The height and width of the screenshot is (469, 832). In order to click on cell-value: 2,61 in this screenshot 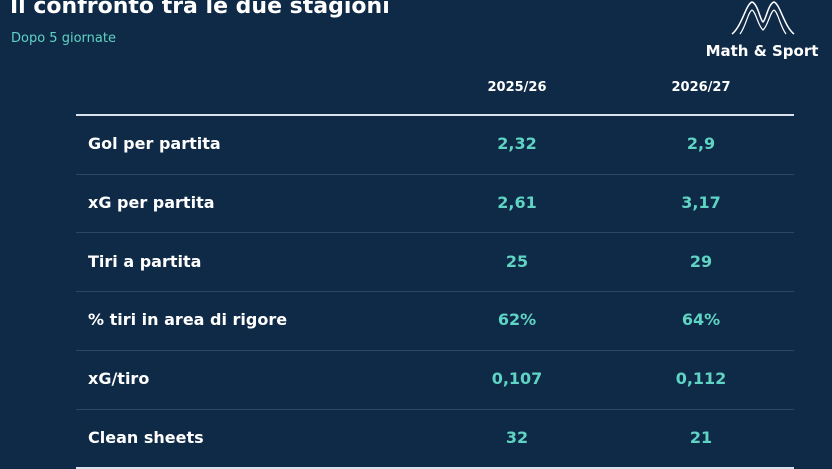, I will do `click(517, 203)`.